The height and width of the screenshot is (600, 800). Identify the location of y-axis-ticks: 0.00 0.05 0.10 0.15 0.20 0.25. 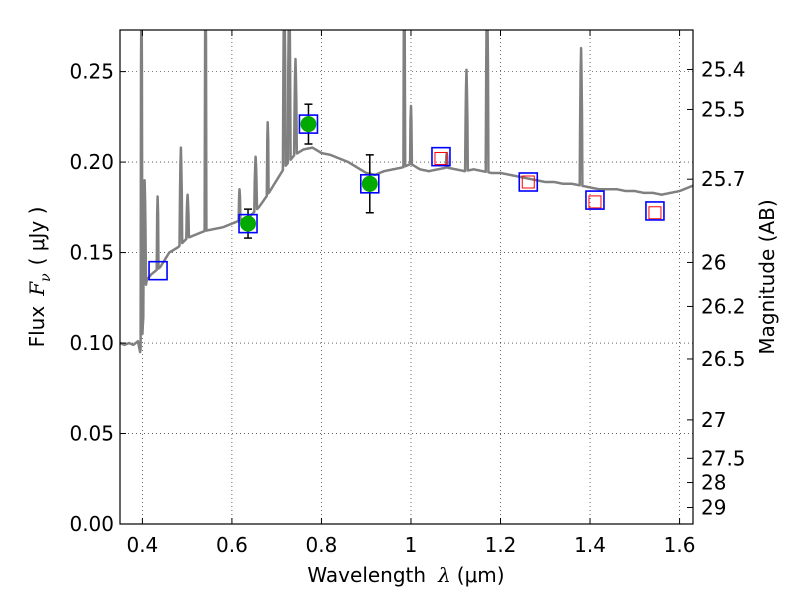
(97, 298).